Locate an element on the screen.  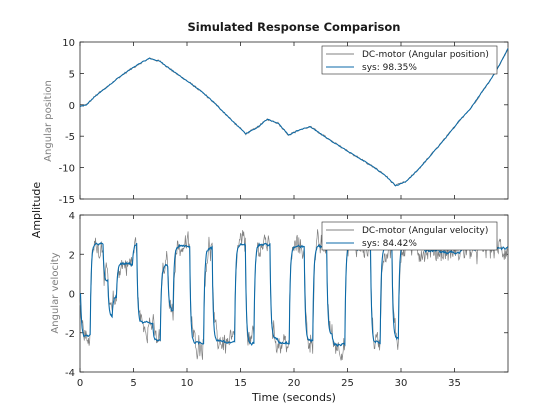
velocity-xtick-label: 0 is located at coordinates (80, 383).